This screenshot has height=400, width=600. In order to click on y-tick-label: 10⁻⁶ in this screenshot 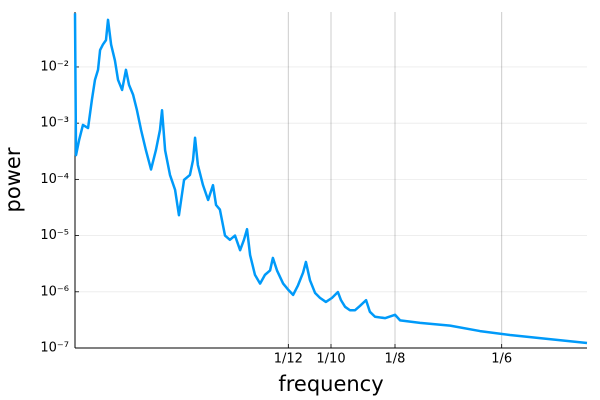, I will do `click(54, 291)`.